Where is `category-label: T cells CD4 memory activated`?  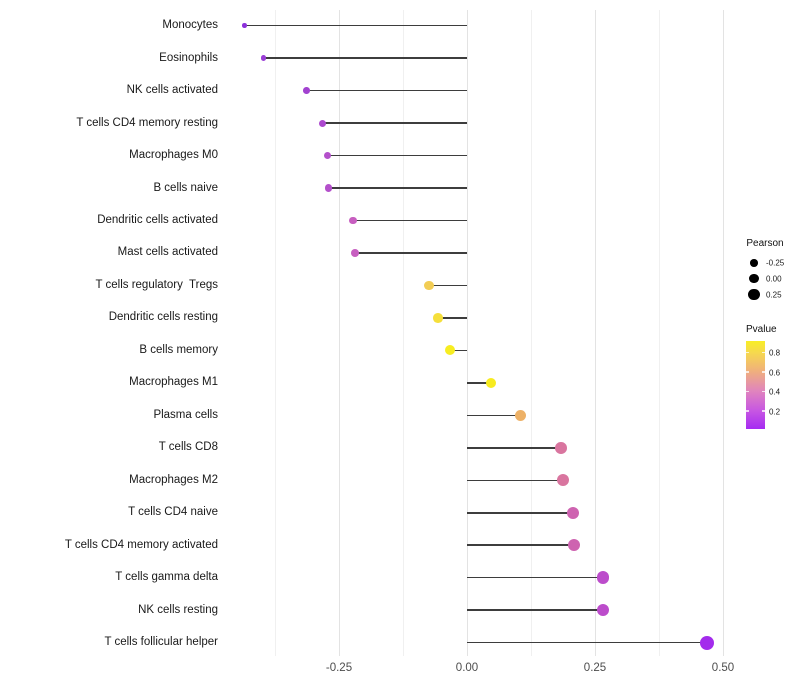
category-label: T cells CD4 memory activated is located at coordinates (141, 544).